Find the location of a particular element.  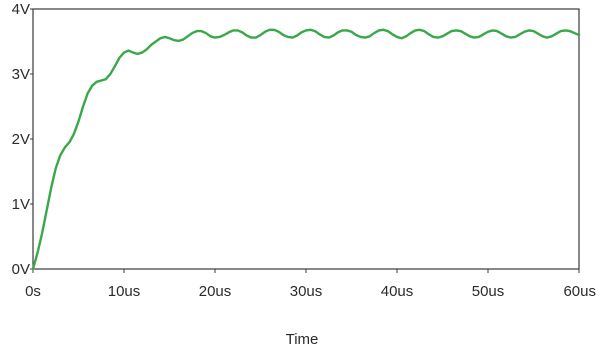

y-tick-label: 1V is located at coordinates (21, 204).